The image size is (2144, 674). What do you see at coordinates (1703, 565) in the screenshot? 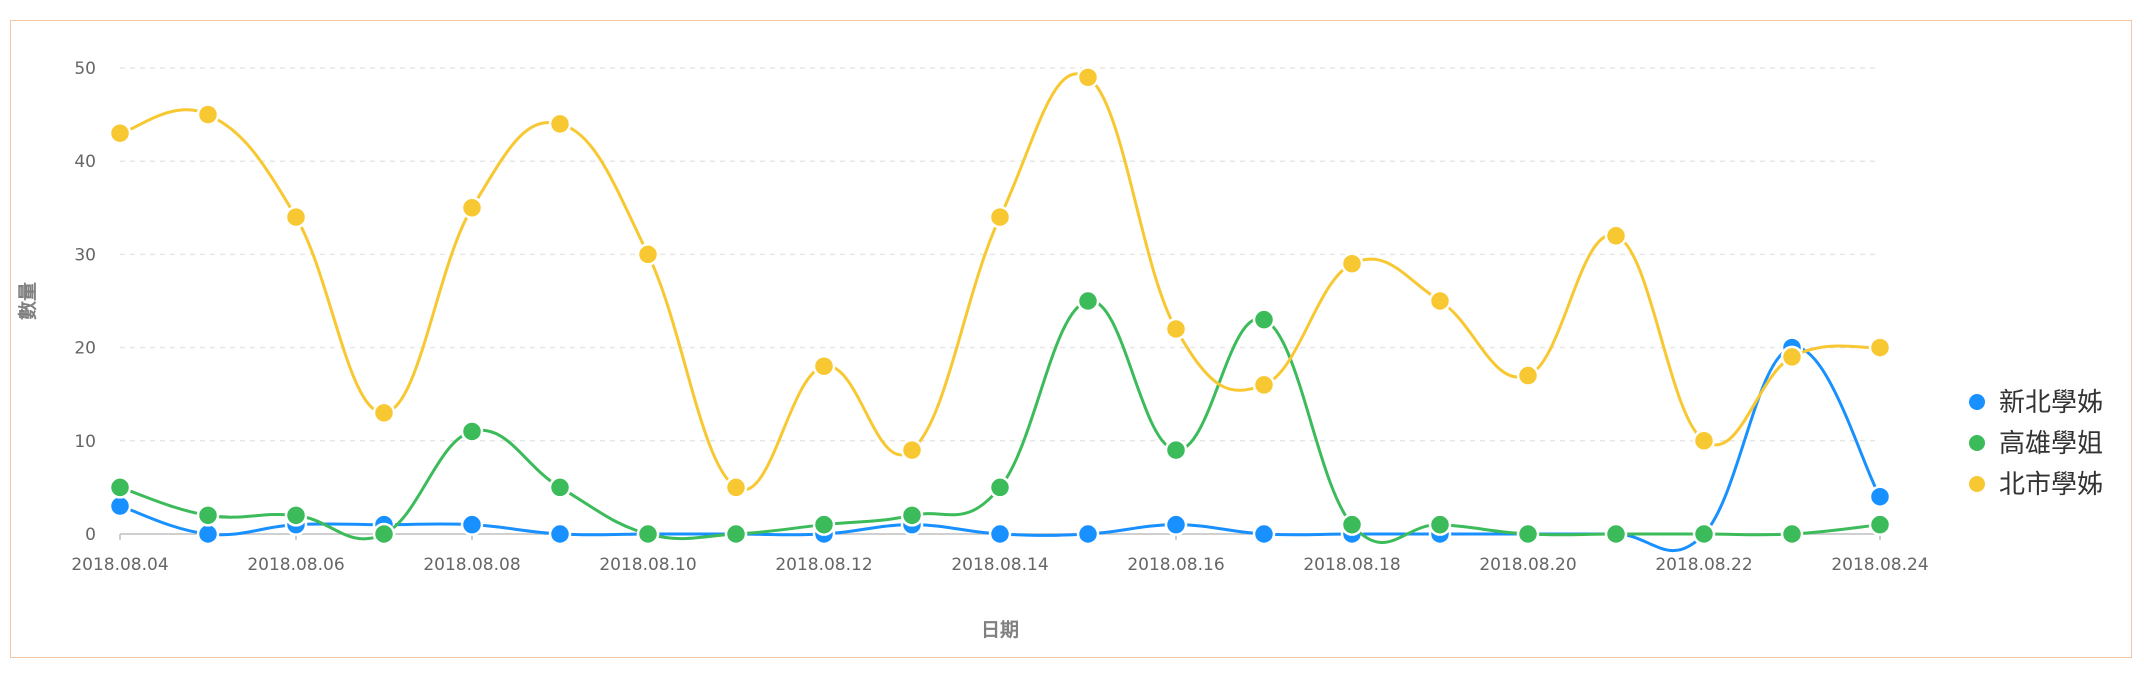
I see `x-tick-label-2018.08.22: 2018.08.22` at bounding box center [1703, 565].